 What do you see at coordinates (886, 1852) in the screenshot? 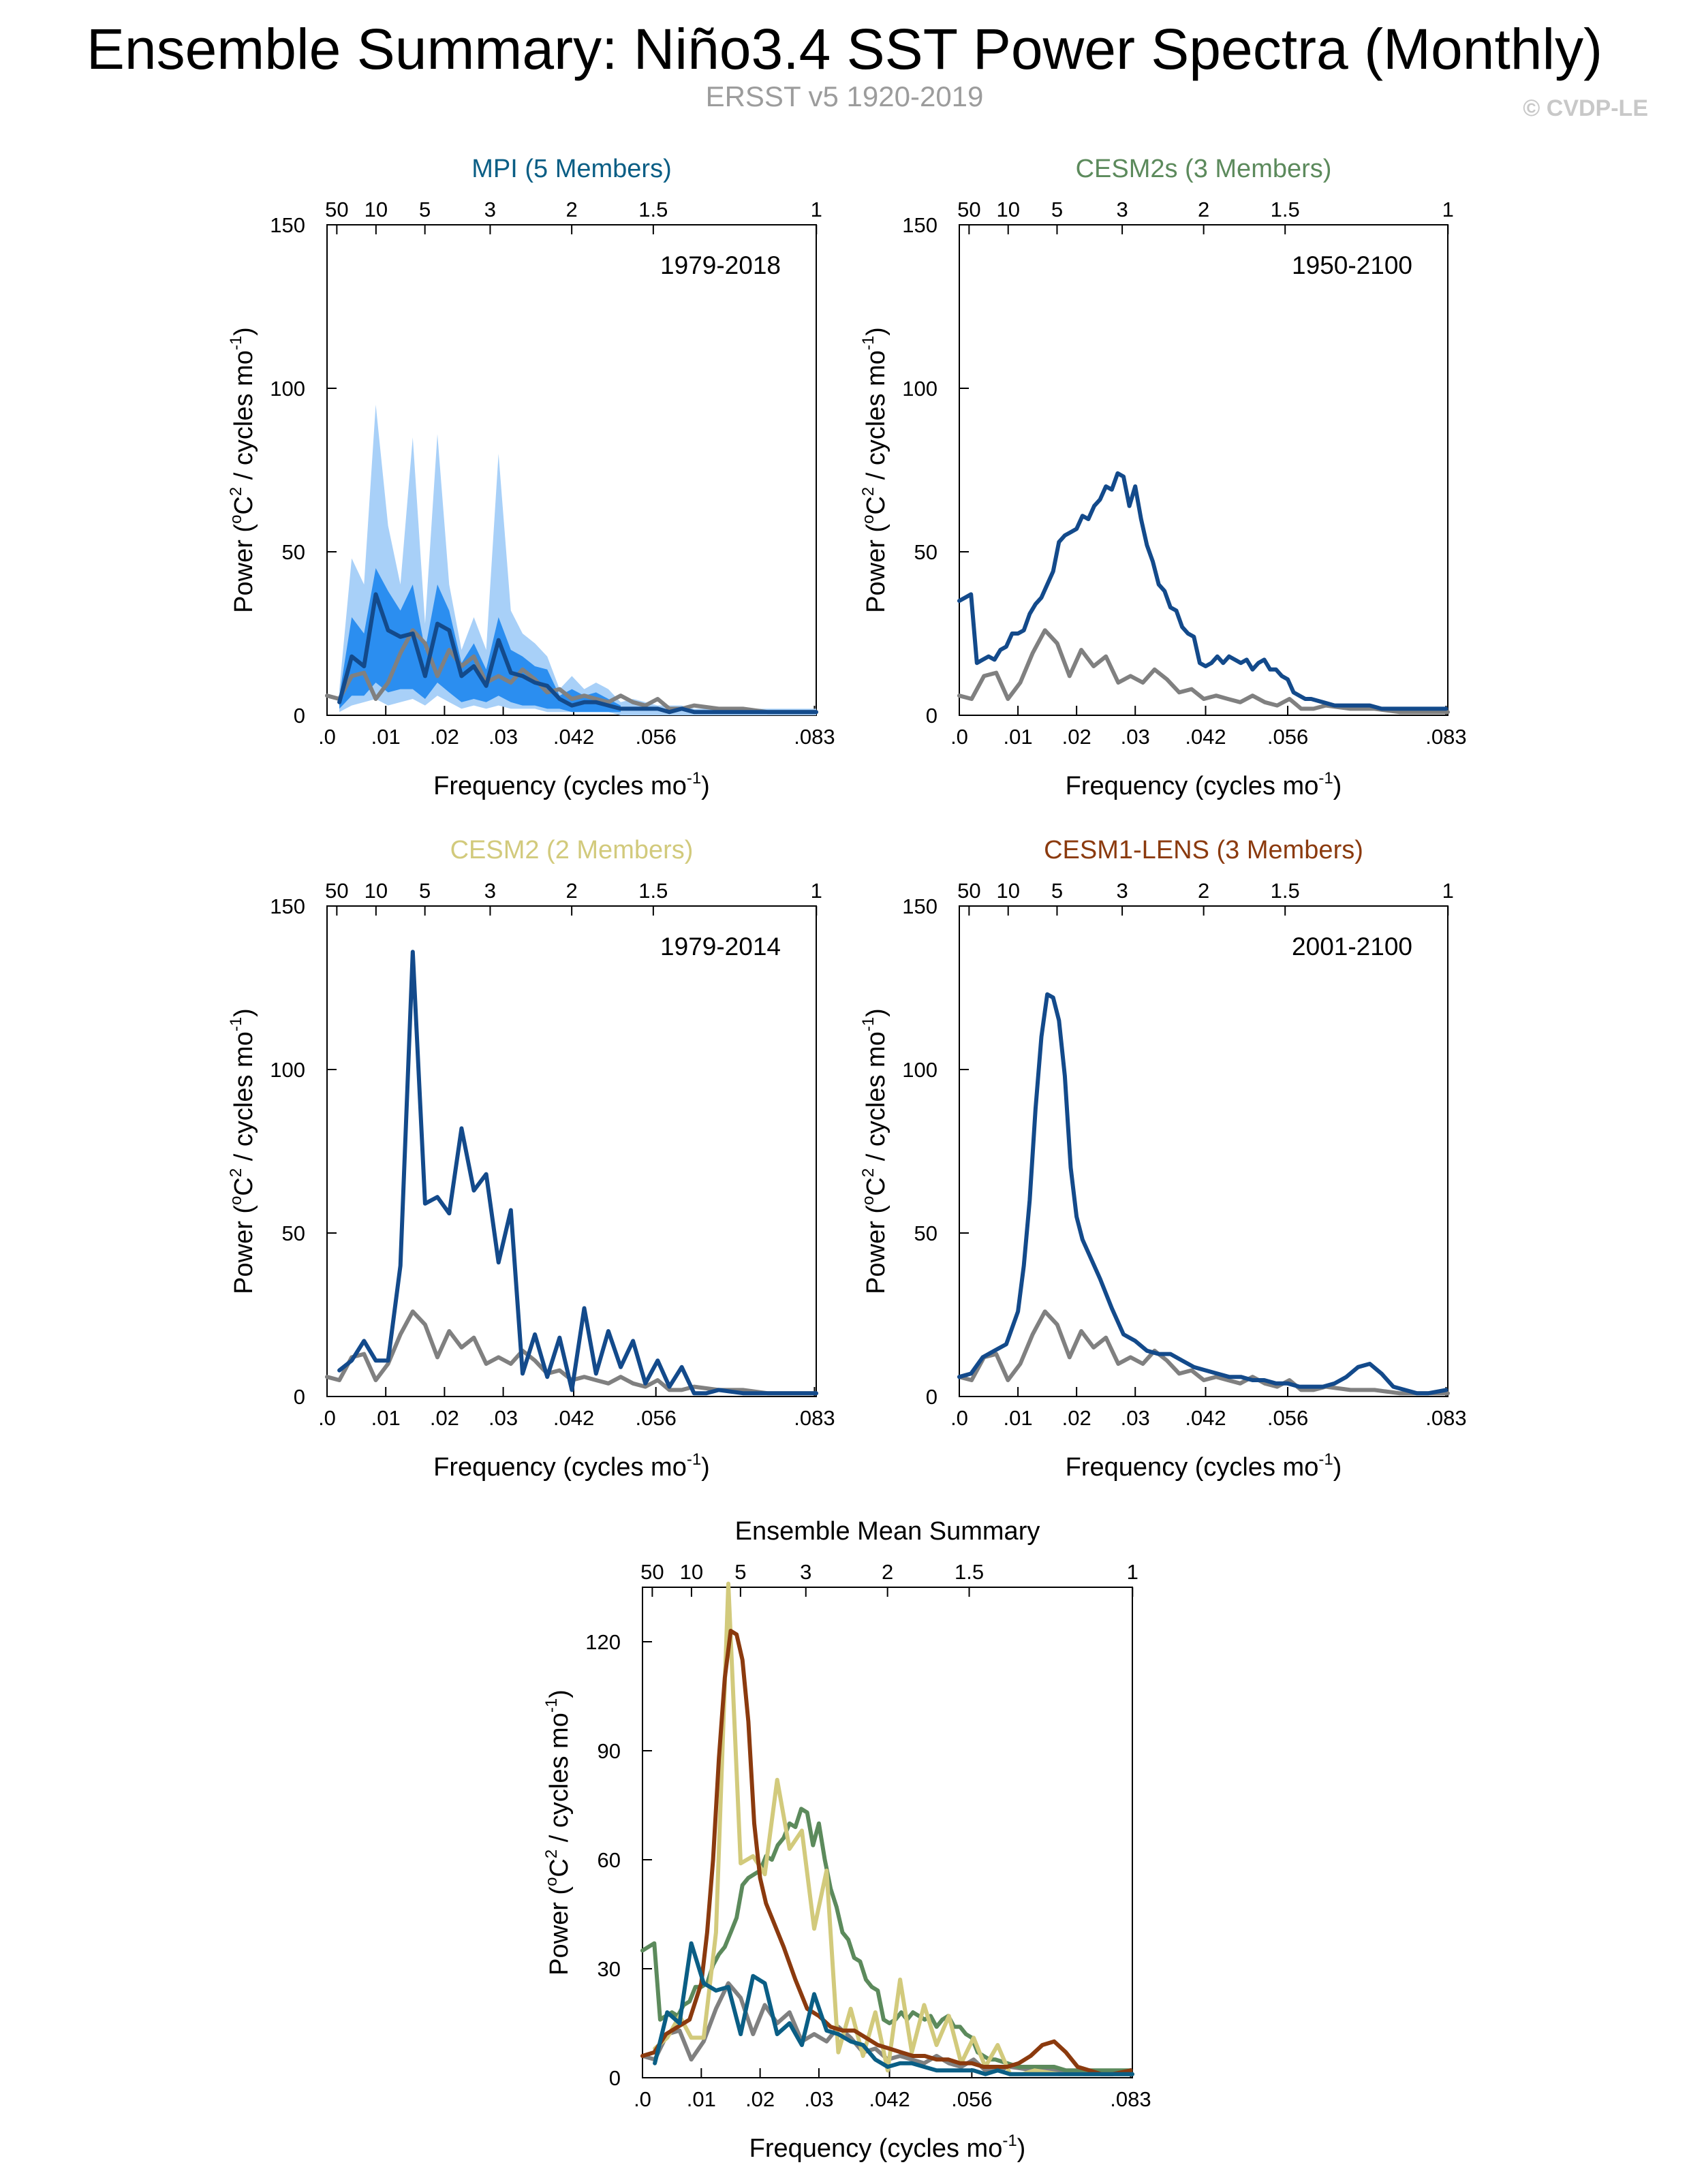
I see `summary-line-cesm1-lens` at bounding box center [886, 1852].